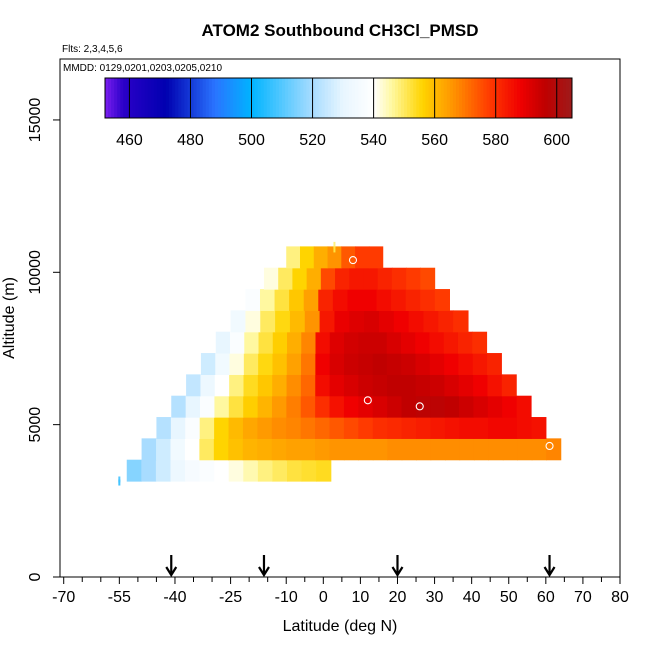  What do you see at coordinates (435, 597) in the screenshot?
I see `x-tick-label: 30` at bounding box center [435, 597].